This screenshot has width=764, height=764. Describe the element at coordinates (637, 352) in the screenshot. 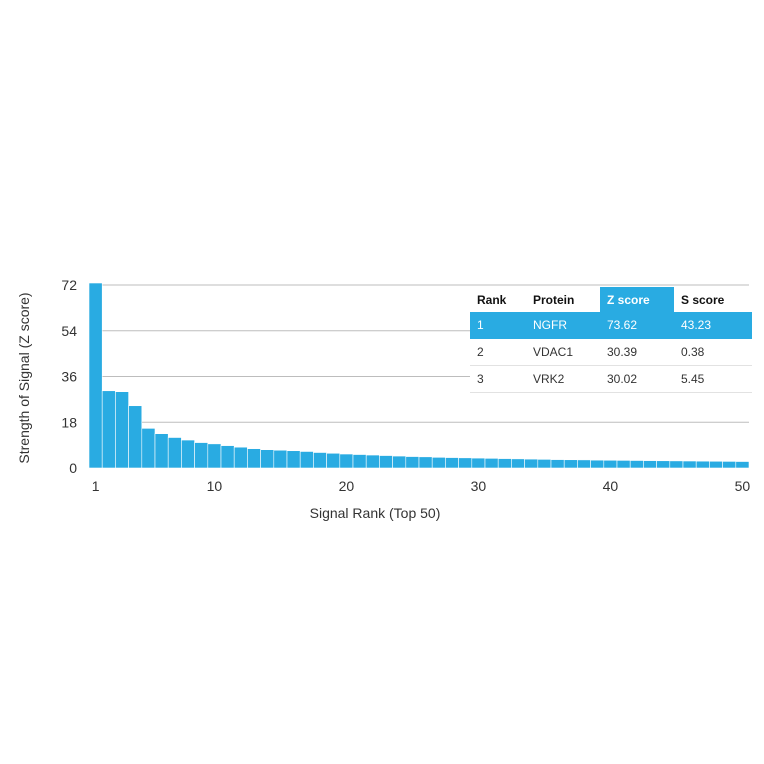

I see `cell-z-score: 30.39` at that location.